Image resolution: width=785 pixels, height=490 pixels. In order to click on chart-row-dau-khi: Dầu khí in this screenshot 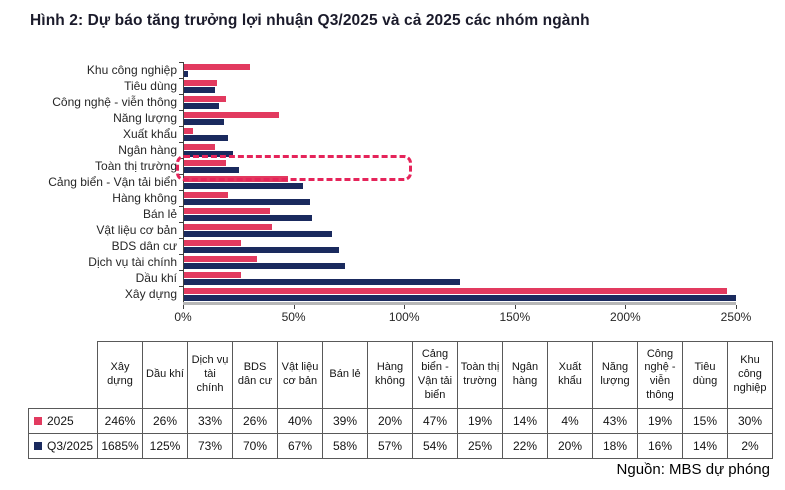, I will do `click(373, 278)`.